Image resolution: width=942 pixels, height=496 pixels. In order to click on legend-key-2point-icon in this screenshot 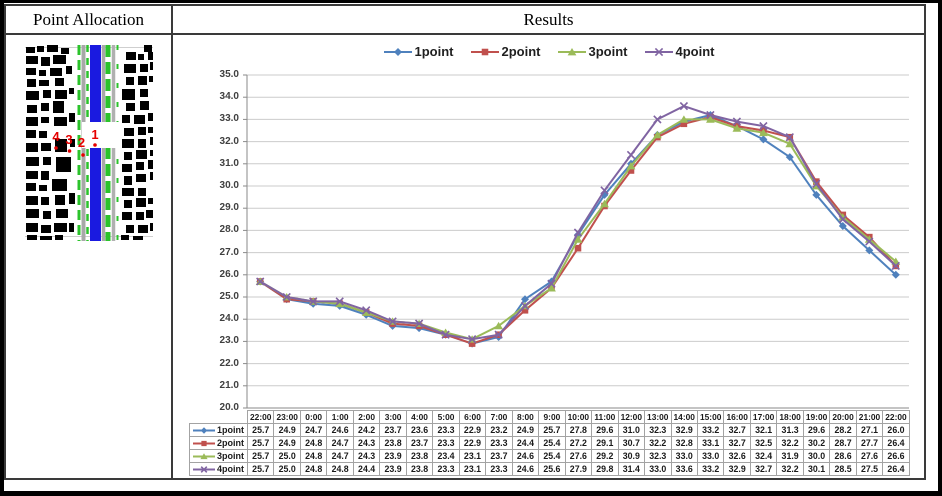, I will do `click(484, 51)`.